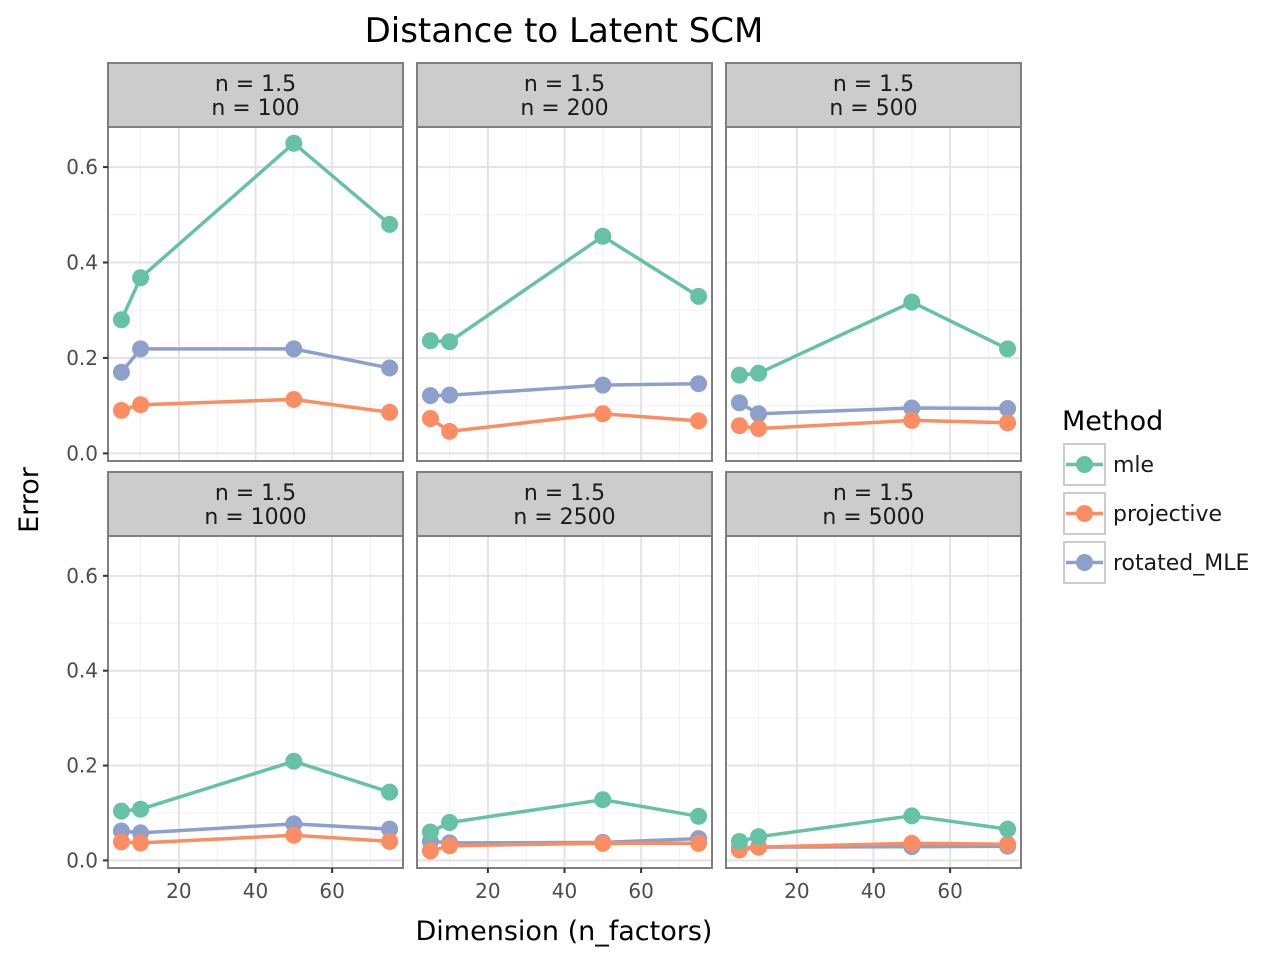 This screenshot has width=1280, height=964. I want to click on x-tick-label: 20, so click(796, 891).